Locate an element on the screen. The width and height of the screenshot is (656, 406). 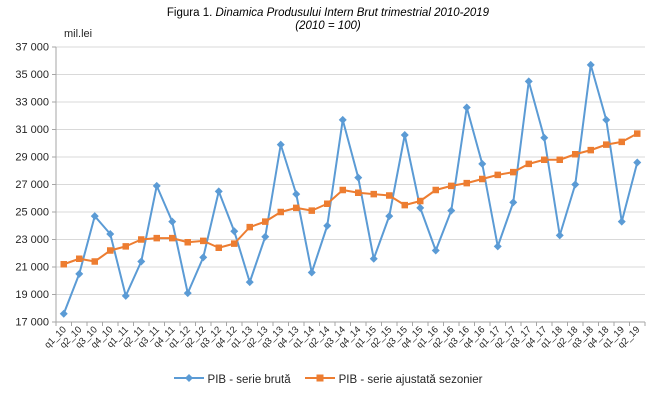
y-tick-label: 37 000 is located at coordinates (32, 48).